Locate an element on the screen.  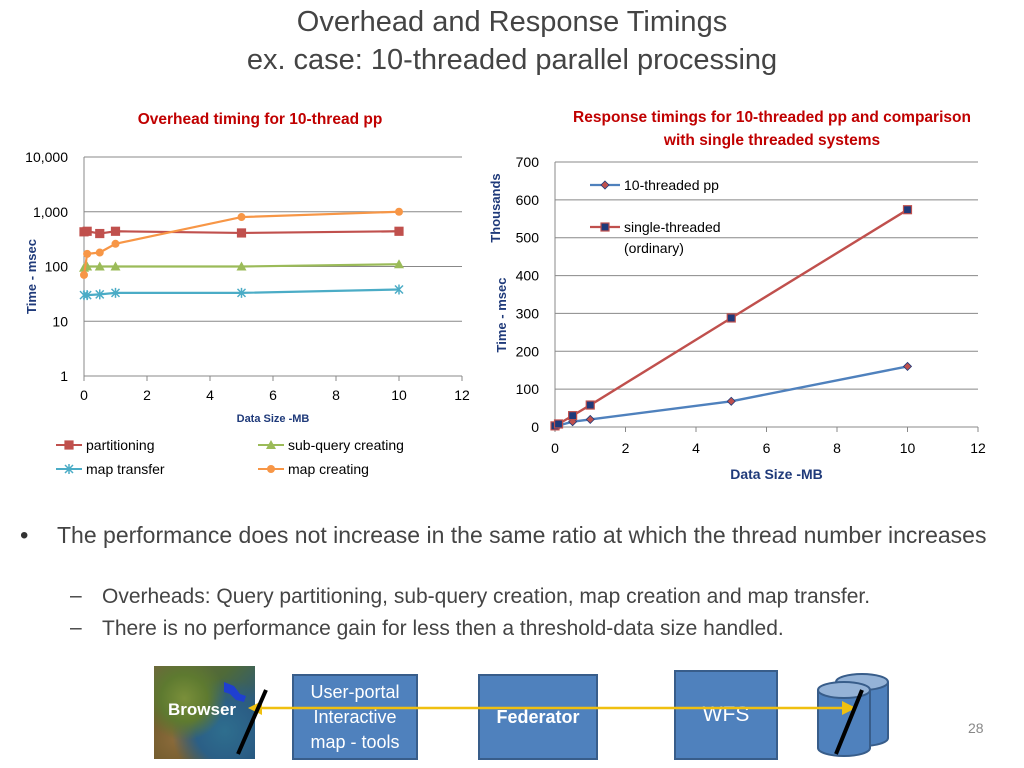
browser-label: Browser is located at coordinates (202, 709).